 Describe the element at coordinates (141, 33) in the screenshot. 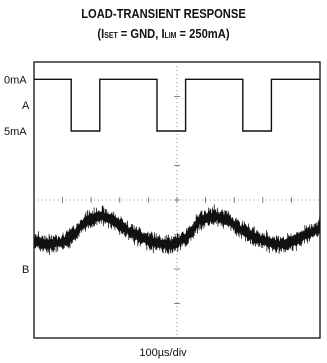

I see `subtitle-part: = GND, I` at that location.